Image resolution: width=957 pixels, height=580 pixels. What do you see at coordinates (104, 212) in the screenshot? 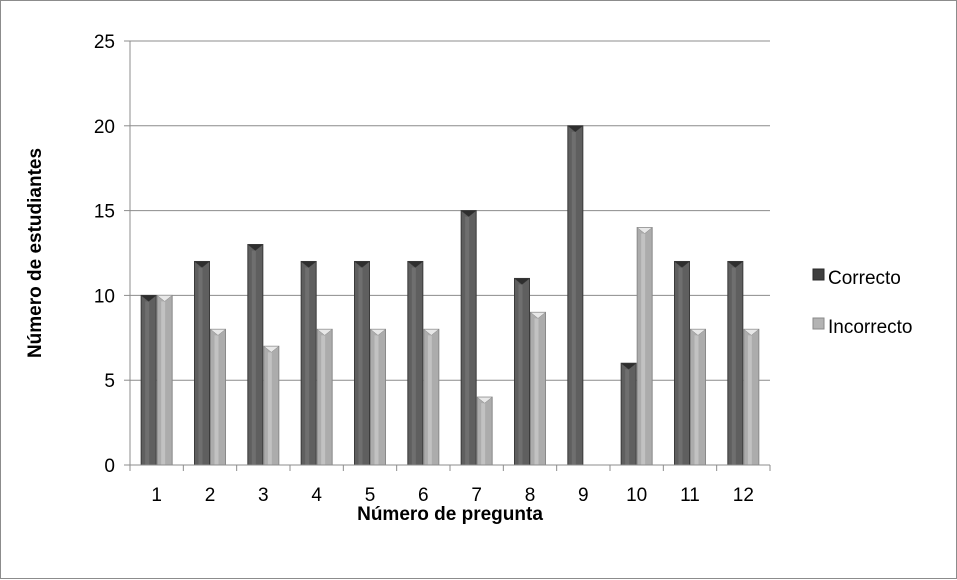
I see `y-tick-label: 15` at bounding box center [104, 212].